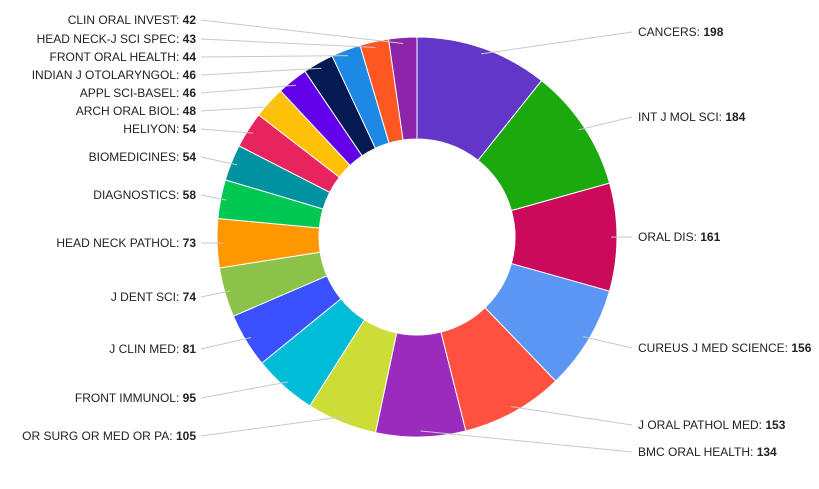  I want to click on slice-label-value: 198, so click(713, 32).